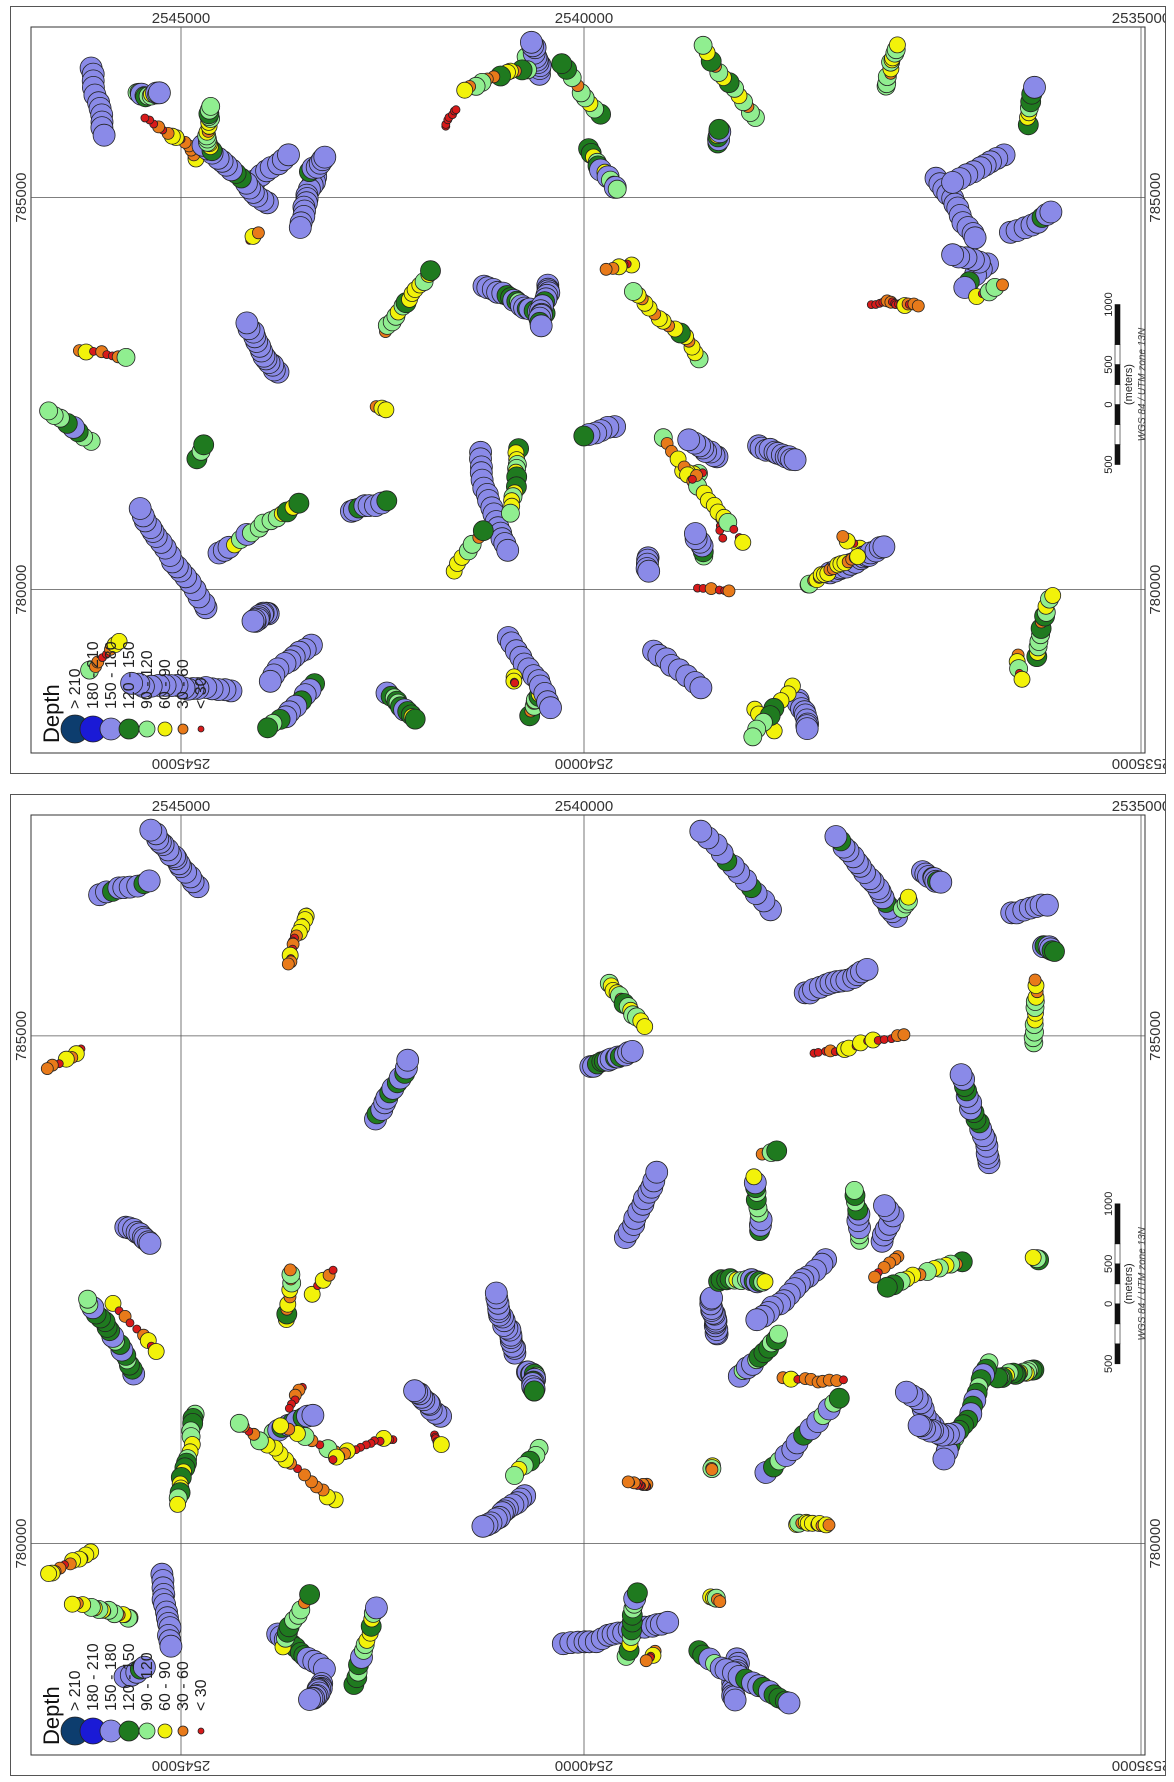 The width and height of the screenshot is (1174, 1782). Describe the element at coordinates (201, 1695) in the screenshot. I see `legend-label: < 30` at that location.